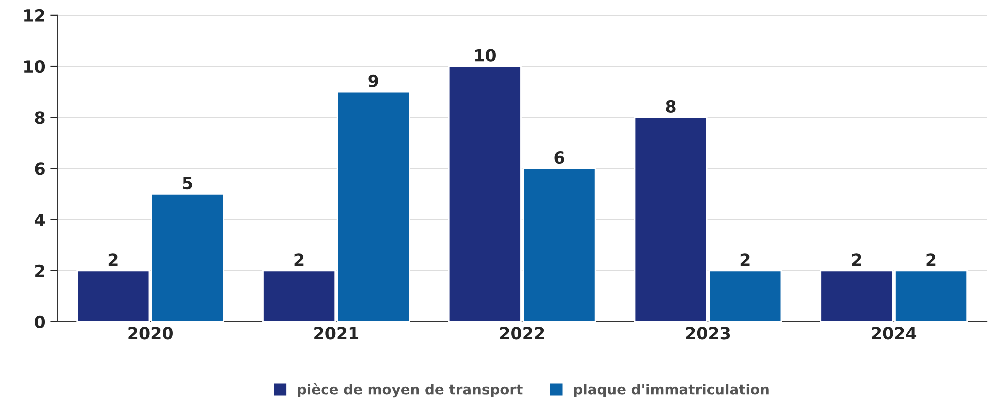 This screenshot has height=406, width=994. What do you see at coordinates (522, 333) in the screenshot?
I see `x-tick-label: 2022` at bounding box center [522, 333].